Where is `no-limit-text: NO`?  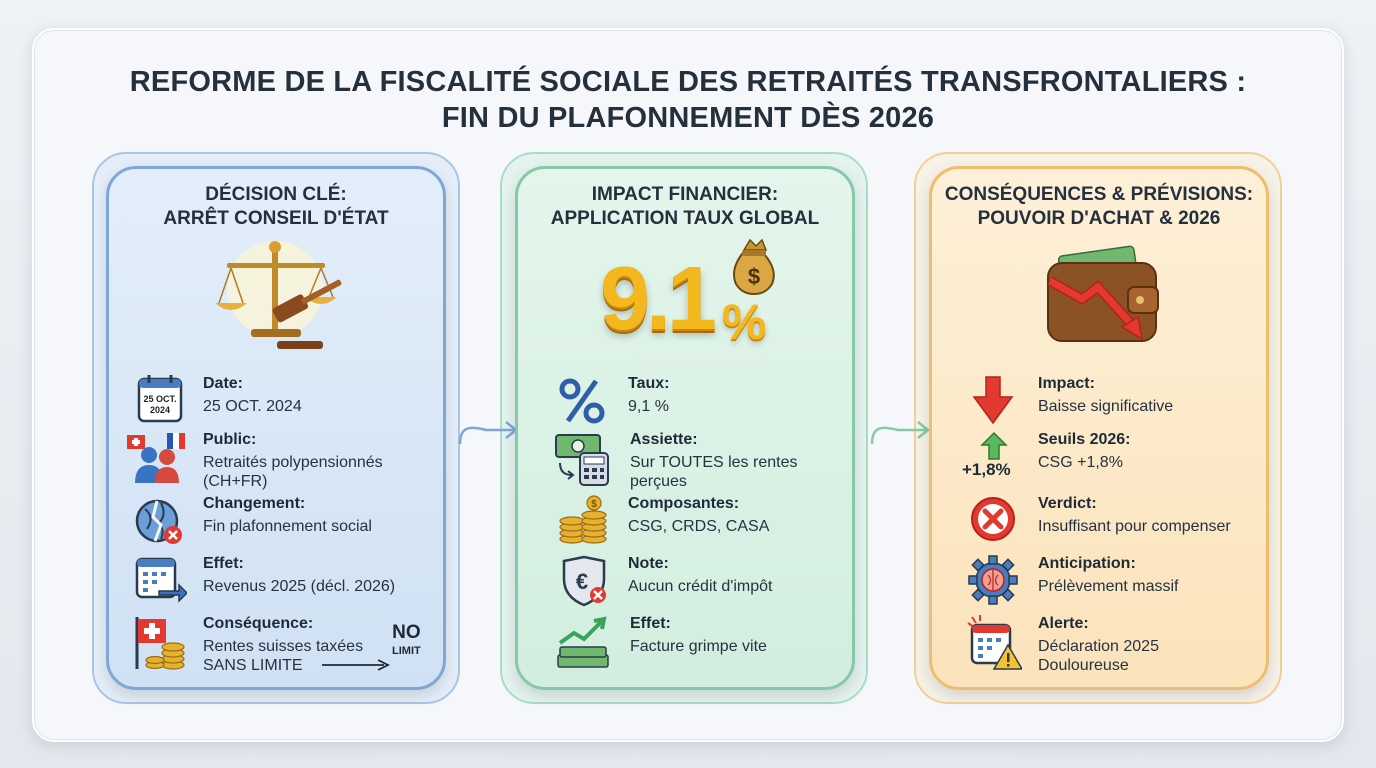
no-limit-text: NO is located at coordinates (406, 632).